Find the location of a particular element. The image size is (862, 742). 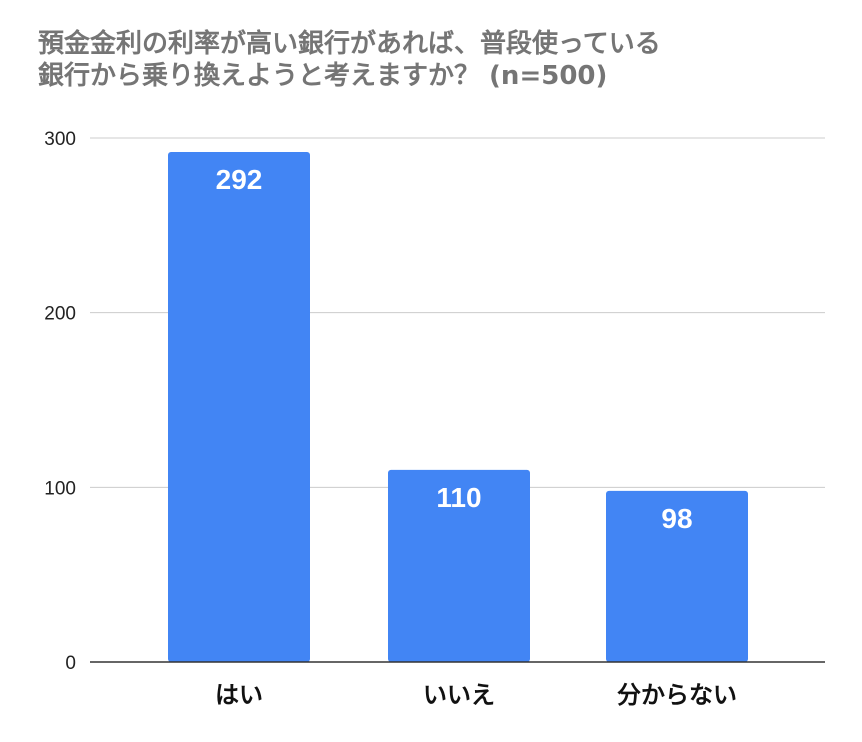

y-tick-label: 200 is located at coordinates (60, 314).